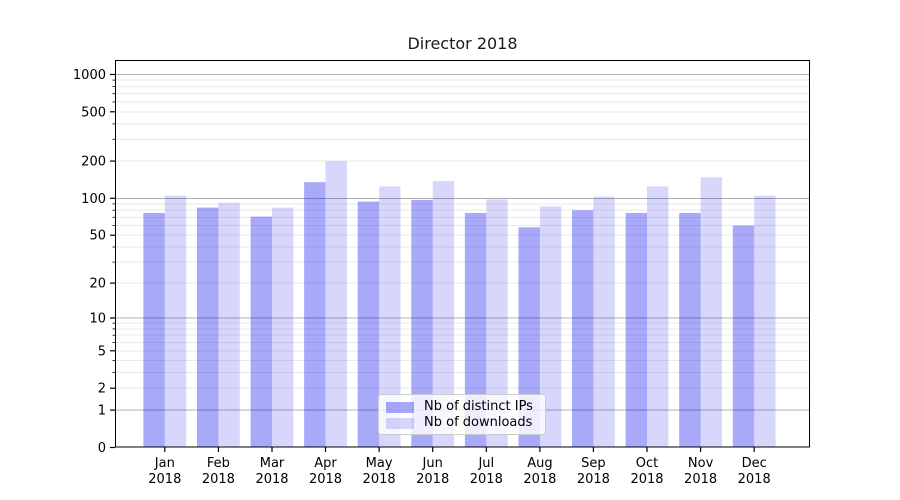  I want to click on legend-label-downloads: Nb of downloads, so click(478, 422).